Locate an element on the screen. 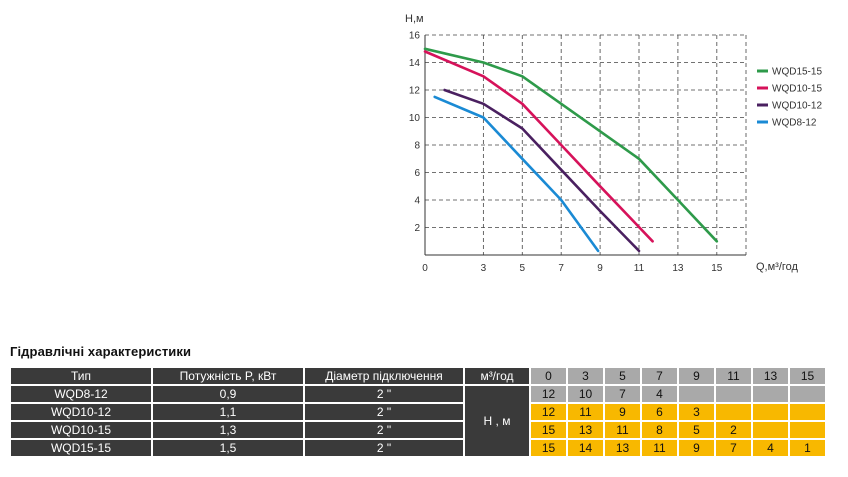 This screenshot has height=477, width=848. flow-value: 9 is located at coordinates (696, 376).